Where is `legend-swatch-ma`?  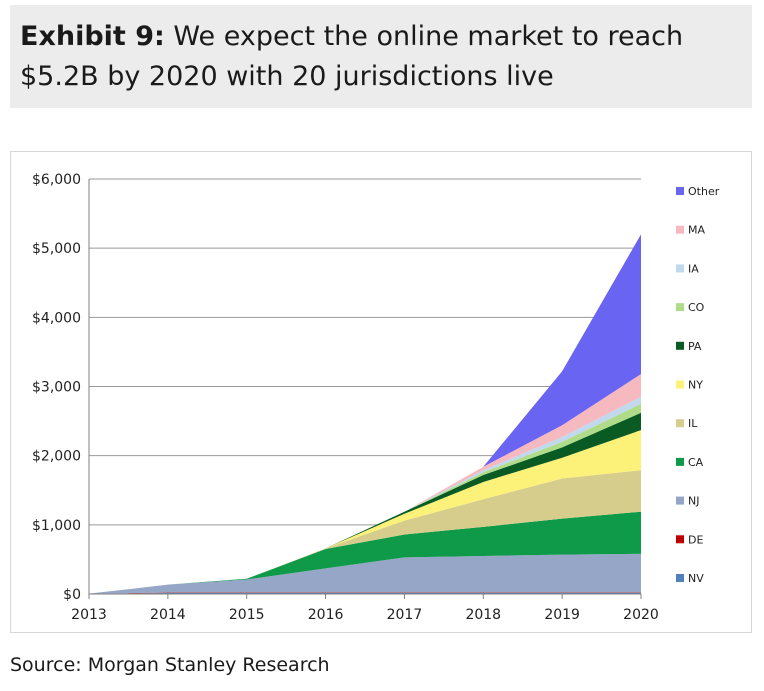 legend-swatch-ma is located at coordinates (680, 229).